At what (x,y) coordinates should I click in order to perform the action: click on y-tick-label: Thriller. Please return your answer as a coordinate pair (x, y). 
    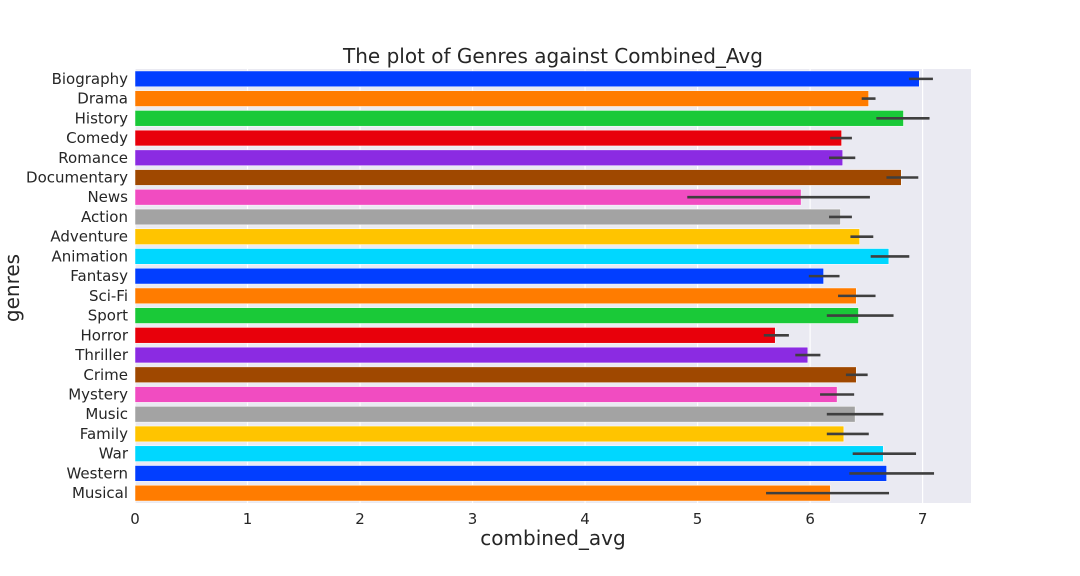
    Looking at the image, I should click on (101, 355).